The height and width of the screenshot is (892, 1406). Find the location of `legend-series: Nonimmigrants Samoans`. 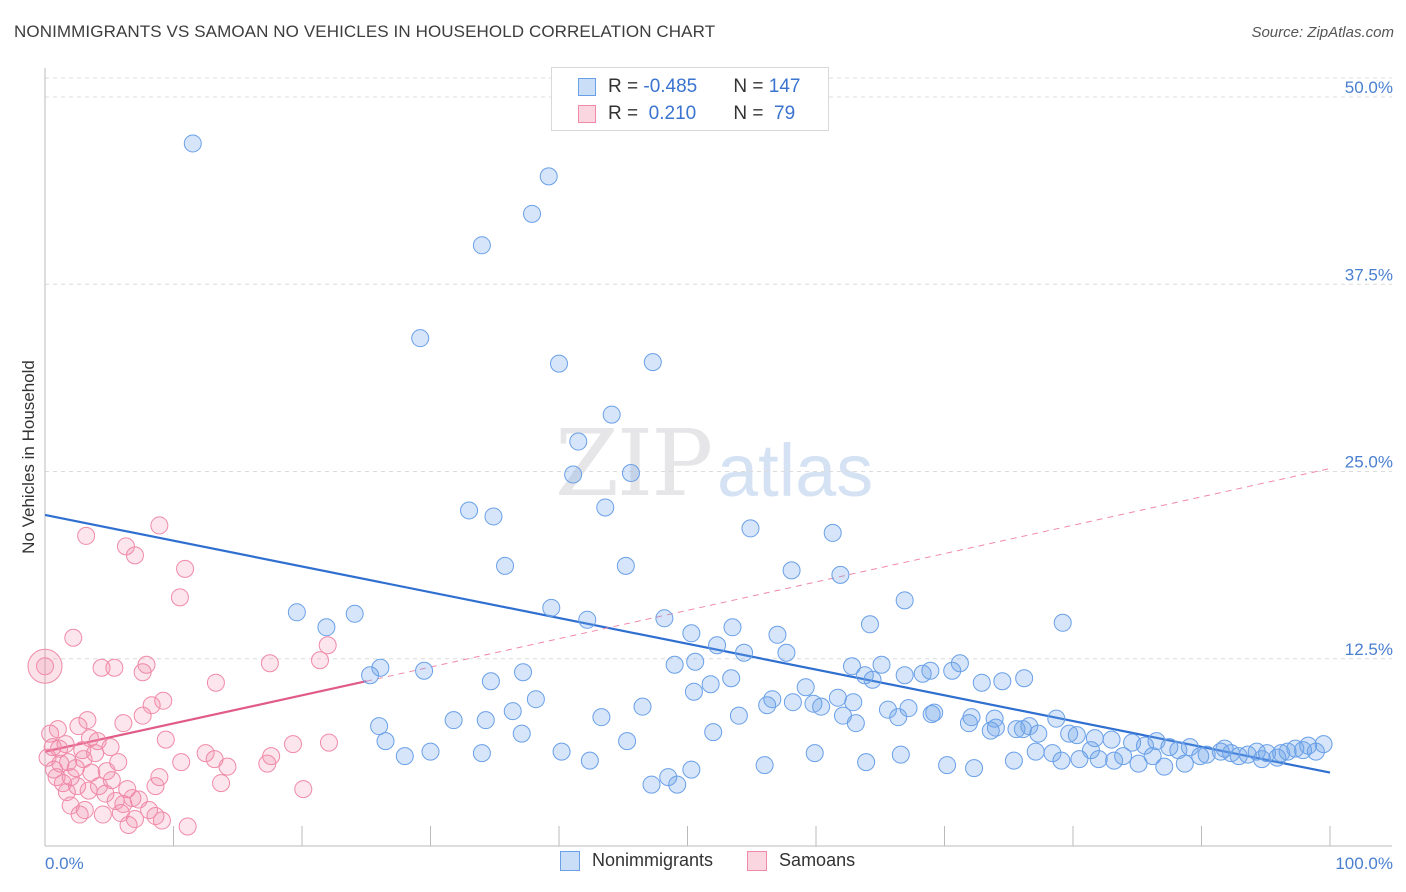

legend-series: Nonimmigrants Samoans is located at coordinates (724, 860).